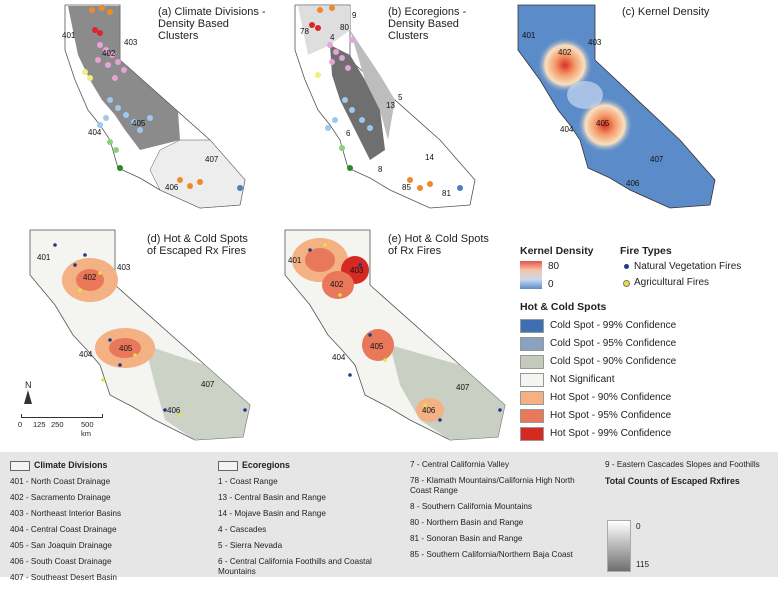 This screenshot has width=778, height=589. Describe the element at coordinates (406, 187) in the screenshot. I see `label-85: 85` at that location.